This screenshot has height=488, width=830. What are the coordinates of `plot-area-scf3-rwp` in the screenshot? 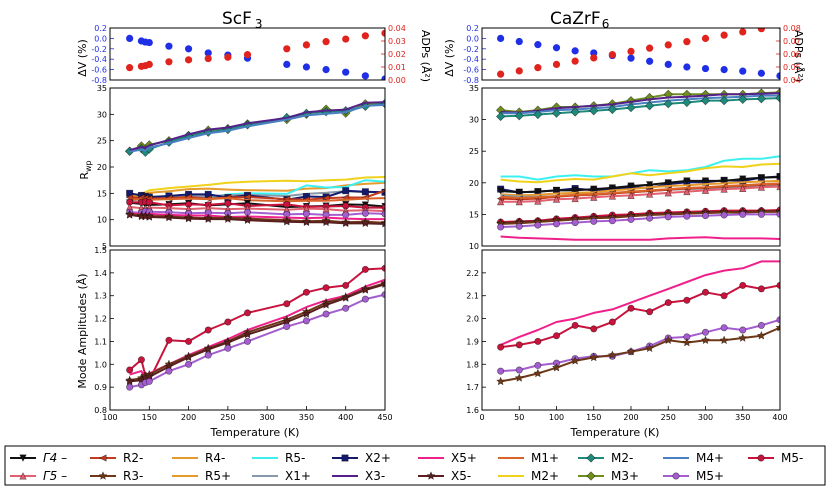 It's located at (255, 163).